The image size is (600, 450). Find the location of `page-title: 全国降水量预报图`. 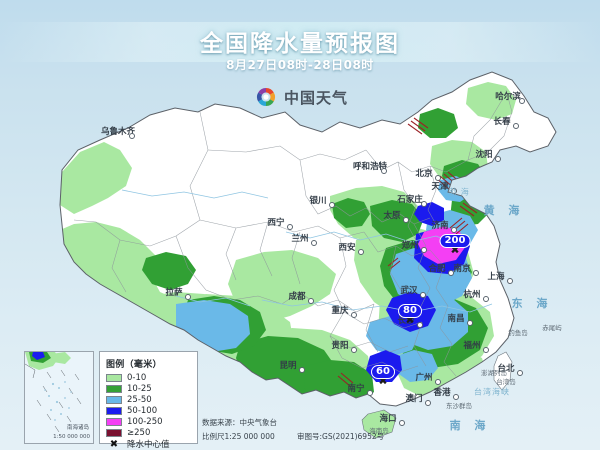

page-title: 全国降水量预报图 is located at coordinates (300, 44).